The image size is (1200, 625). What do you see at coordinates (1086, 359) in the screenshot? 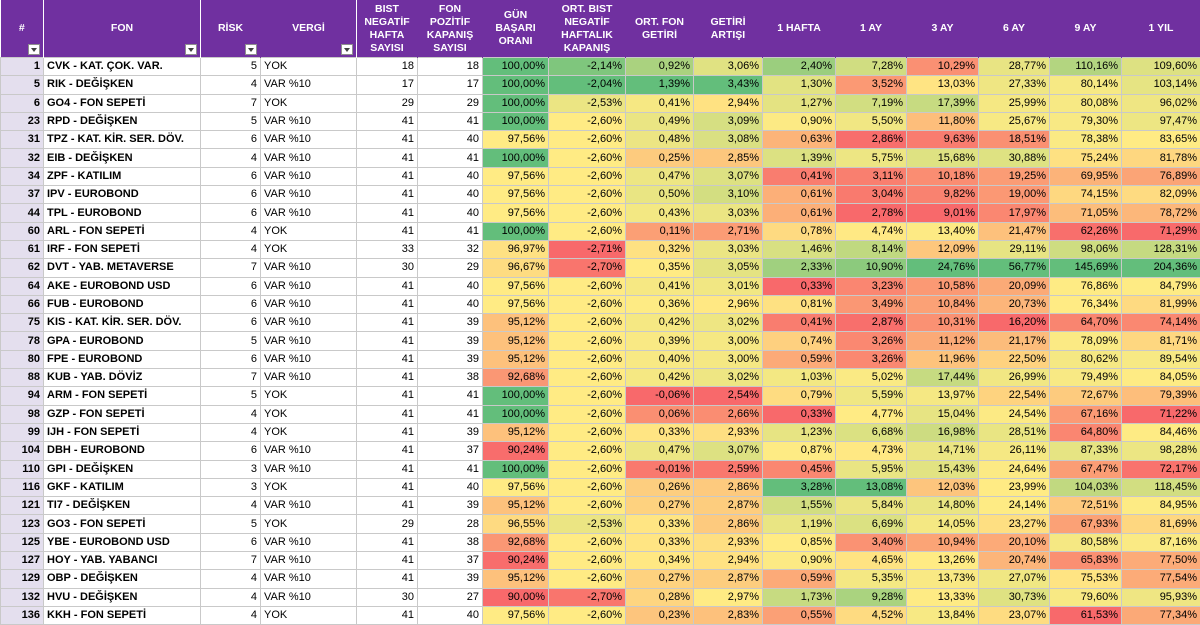
I see `cell-a9: 80,62%` at bounding box center [1086, 359].